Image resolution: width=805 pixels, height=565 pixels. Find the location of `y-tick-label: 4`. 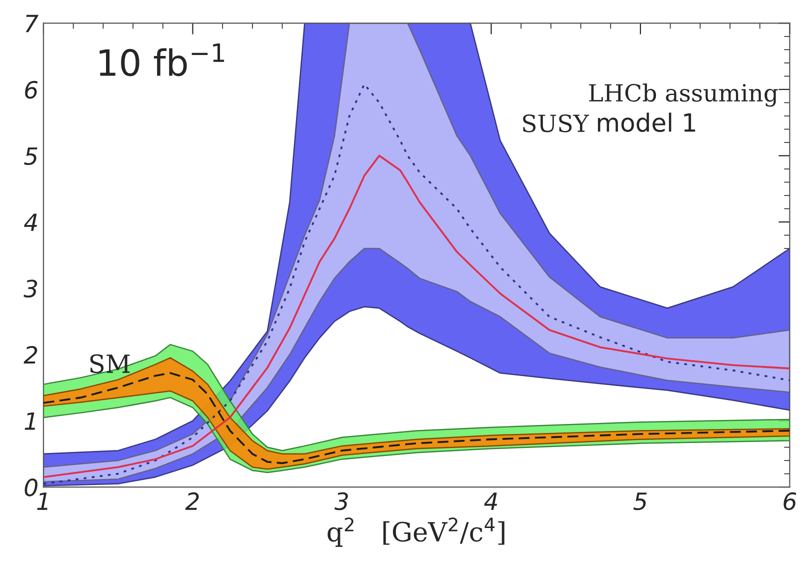

y-tick-label: 4 is located at coordinates (30, 222).